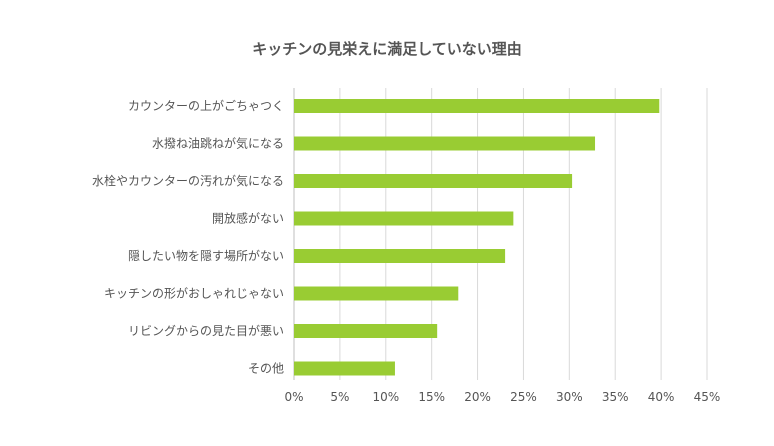 The width and height of the screenshot is (774, 446). I want to click on x-tick-label: 30%, so click(569, 397).